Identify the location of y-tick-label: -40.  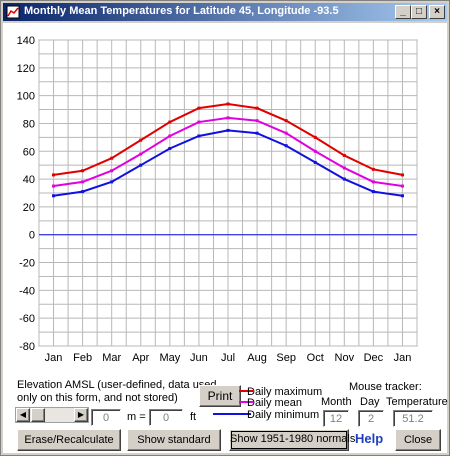
(27, 291).